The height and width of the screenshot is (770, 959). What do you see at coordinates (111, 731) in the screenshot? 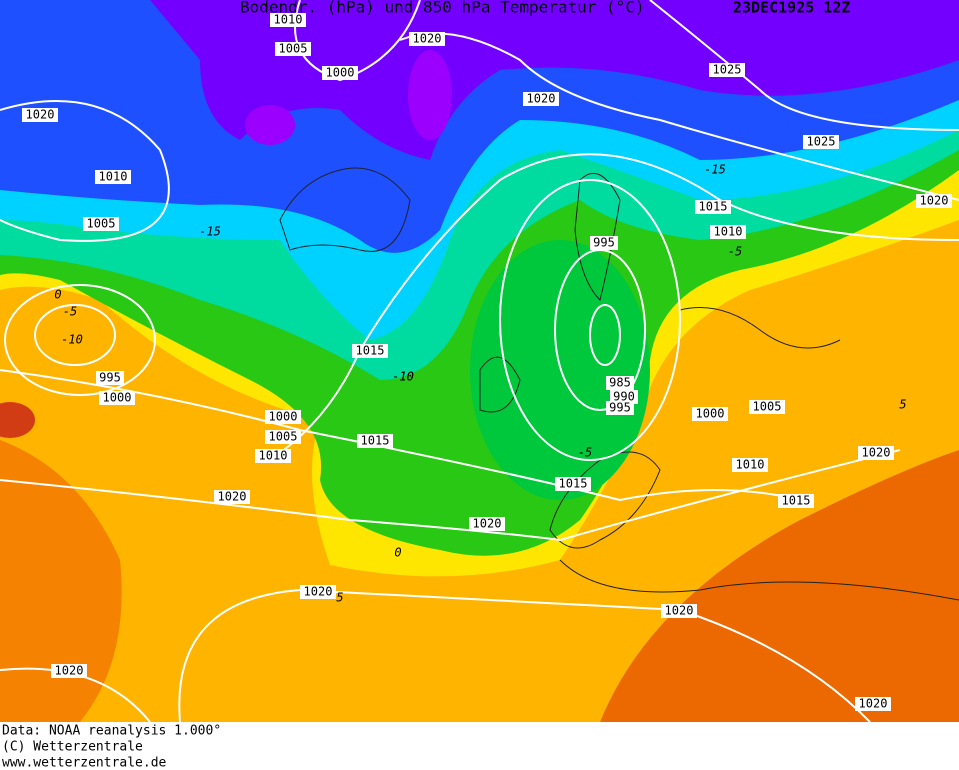
I see `footer-line: Data: NOAA reanalysis 1.000°` at bounding box center [111, 731].